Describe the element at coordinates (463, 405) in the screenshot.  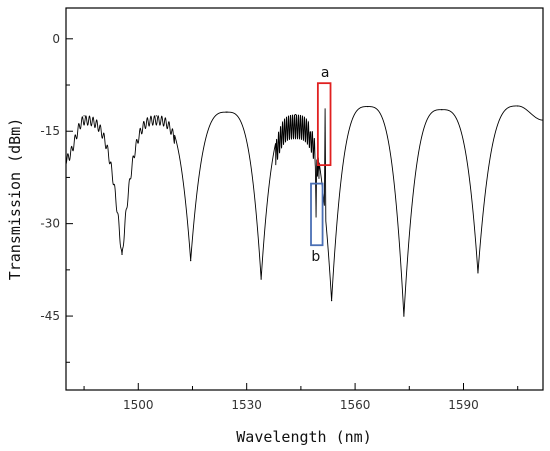
I see `x-tick-label: 1590` at that location.